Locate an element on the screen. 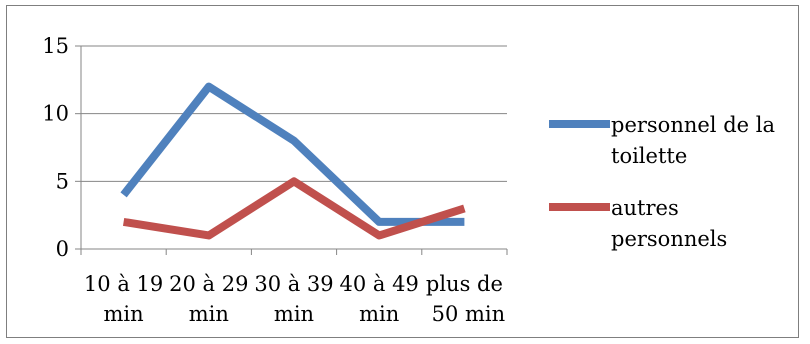 This screenshot has width=810, height=344. legend-label-1: personnel de la toilette is located at coordinates (693, 140).